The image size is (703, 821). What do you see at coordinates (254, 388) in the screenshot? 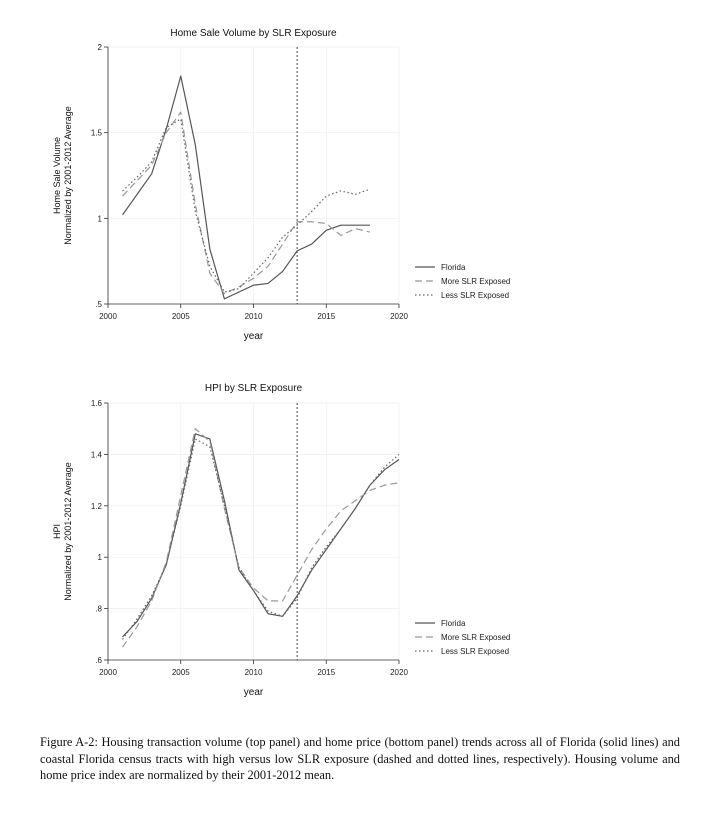
I see `chart-title: HPI by SLR Exposure` at bounding box center [254, 388].